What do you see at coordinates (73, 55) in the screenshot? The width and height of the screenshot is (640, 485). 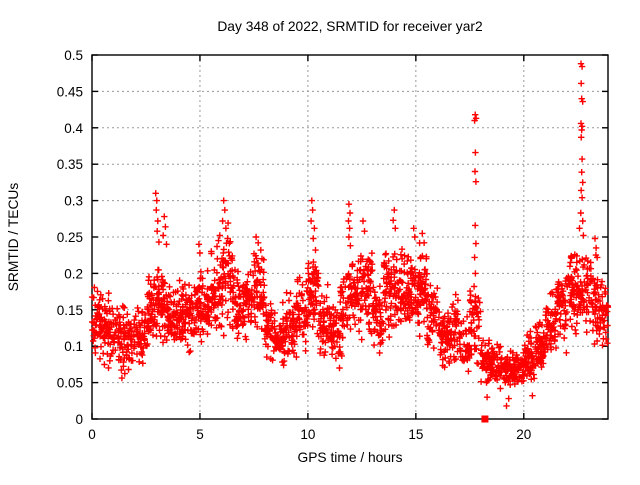 I see `y-tick-label: 0.5` at bounding box center [73, 55].